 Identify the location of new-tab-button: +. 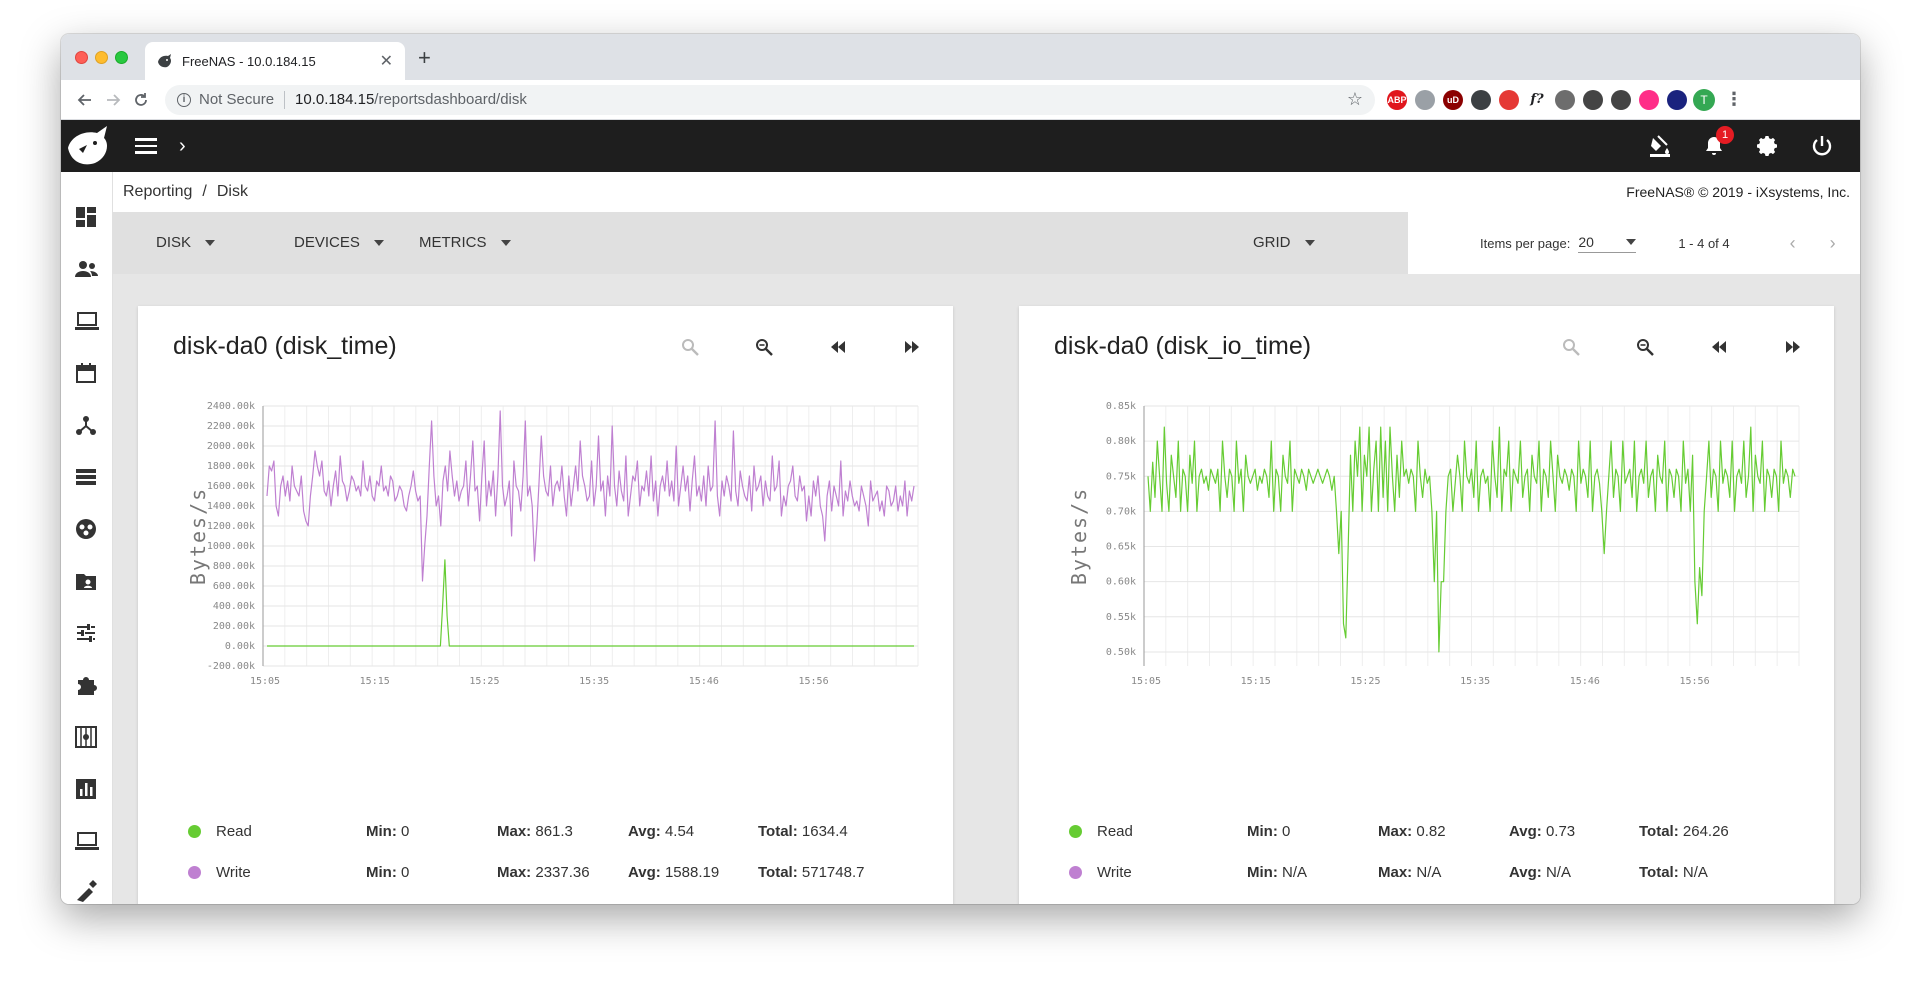
(424, 57).